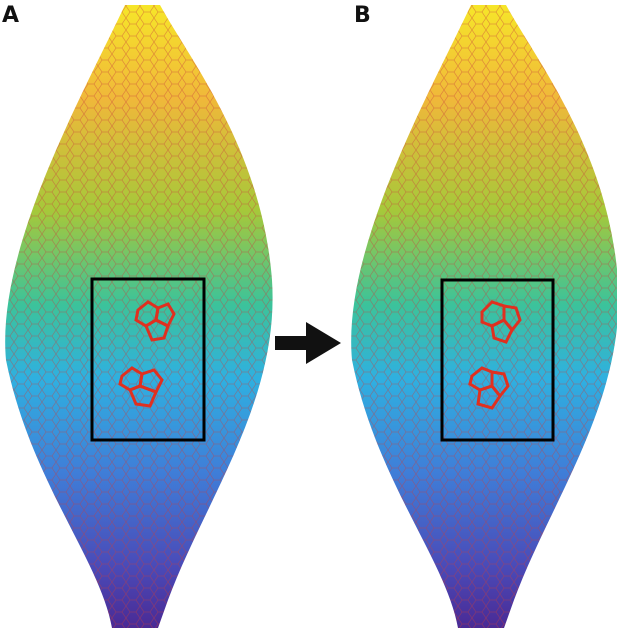 The image size is (617, 633). Describe the element at coordinates (10, 15) in the screenshot. I see `panel-label: A` at that location.